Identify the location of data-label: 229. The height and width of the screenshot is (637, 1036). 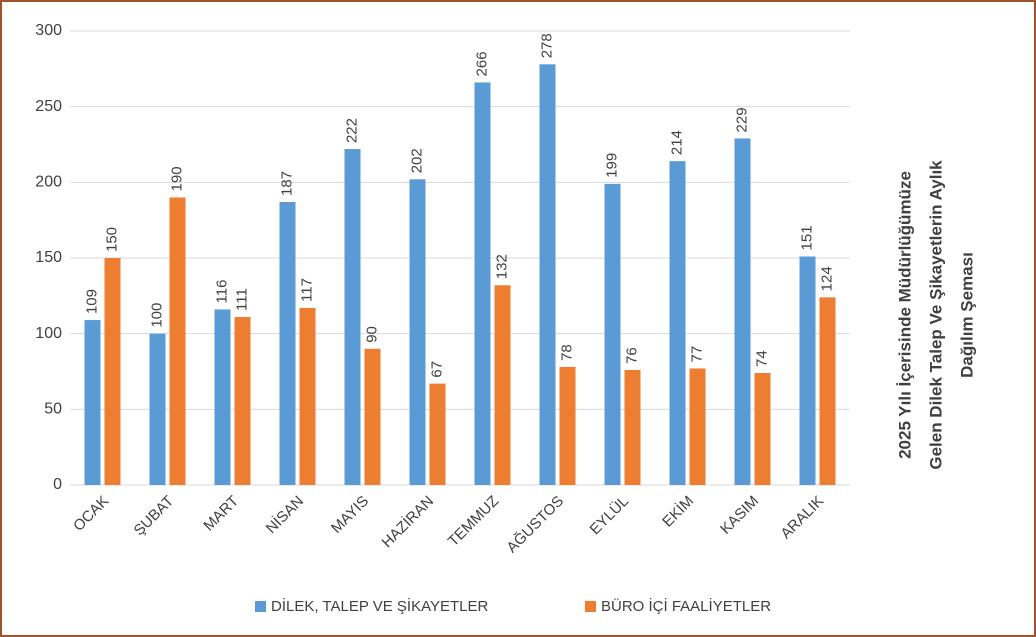
(741, 119).